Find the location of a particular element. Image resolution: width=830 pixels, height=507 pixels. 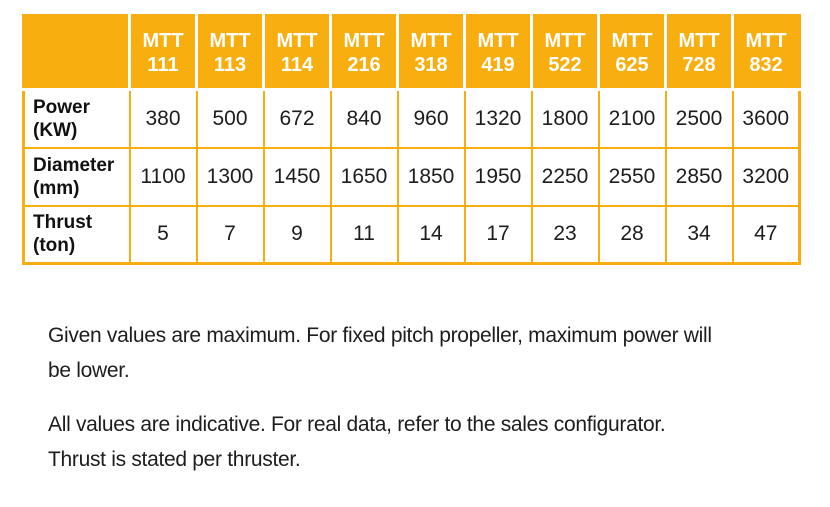

table-cell: 960 is located at coordinates (431, 118).